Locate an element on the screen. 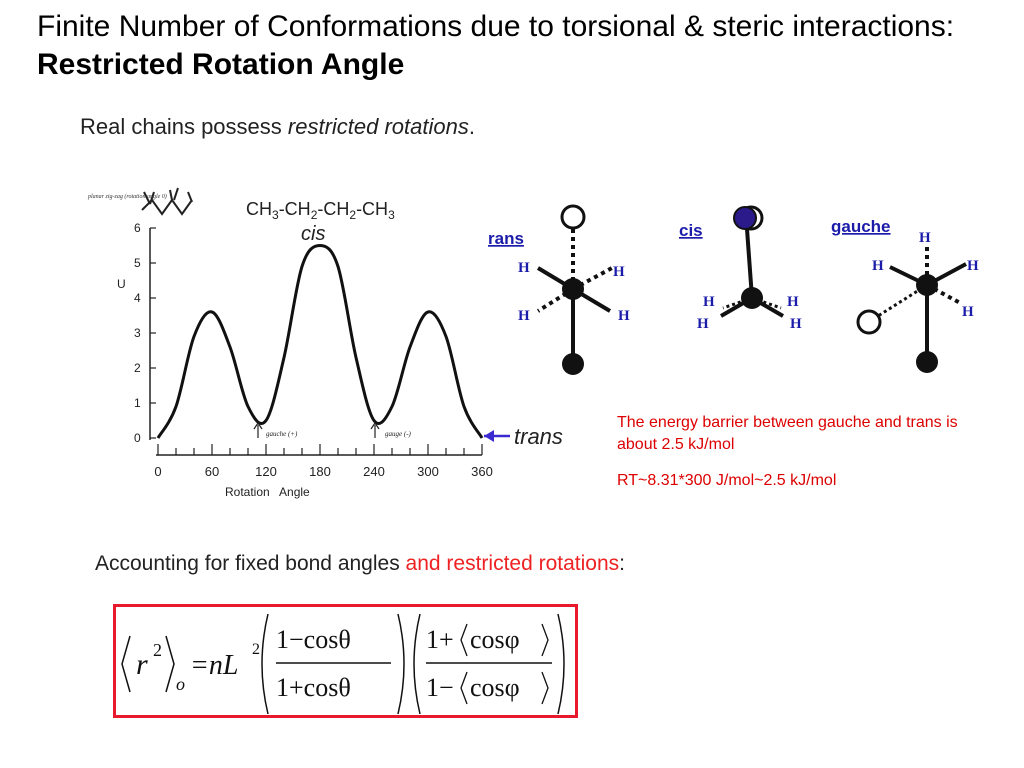 This screenshot has width=1024, height=768. eq-l-sup: 2 is located at coordinates (256, 649).